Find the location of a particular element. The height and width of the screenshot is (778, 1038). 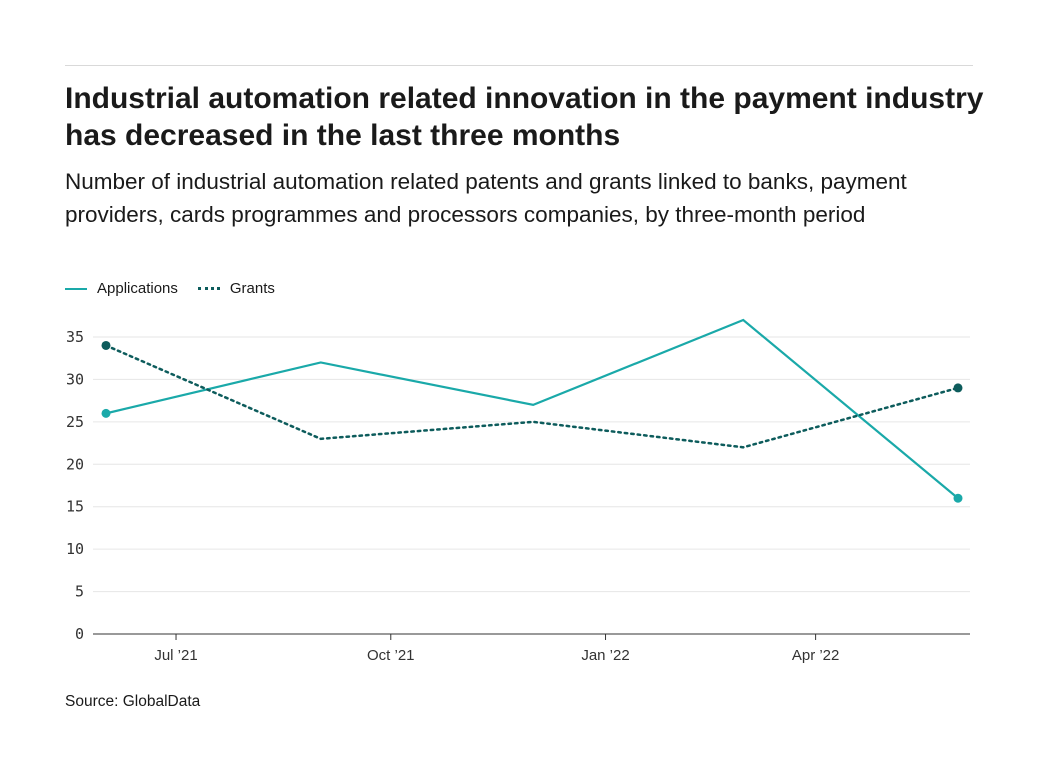

legend-label-grants: Grants is located at coordinates (252, 288).